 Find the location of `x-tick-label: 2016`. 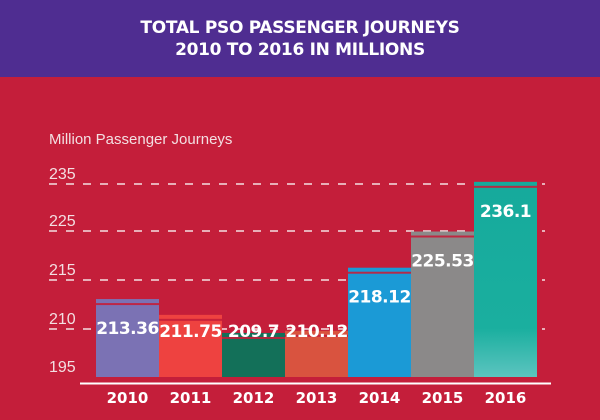

x-tick-label: 2016 is located at coordinates (506, 398).